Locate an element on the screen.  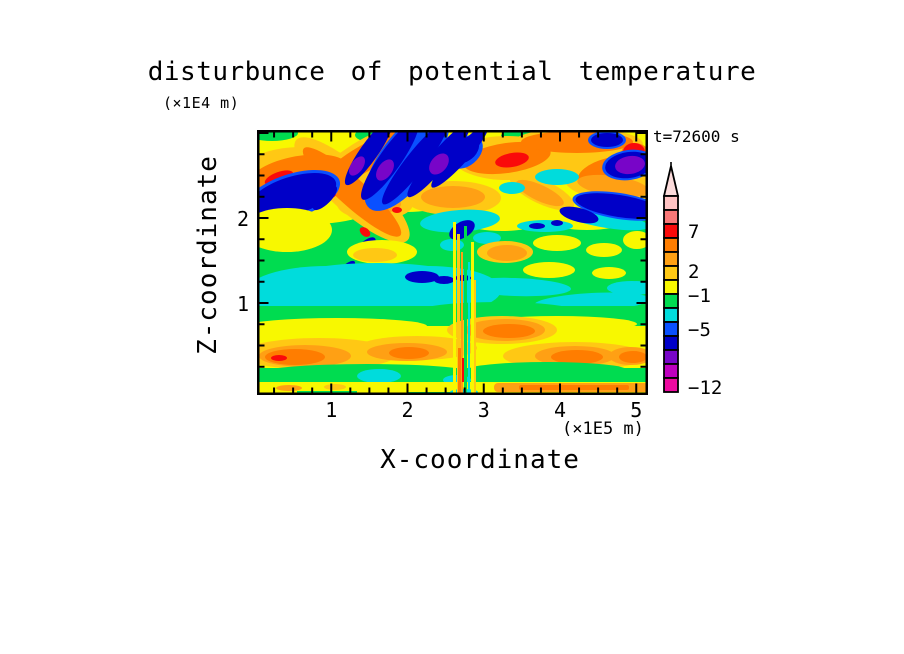
time-annotation: t=72600 s is located at coordinates (696, 136).